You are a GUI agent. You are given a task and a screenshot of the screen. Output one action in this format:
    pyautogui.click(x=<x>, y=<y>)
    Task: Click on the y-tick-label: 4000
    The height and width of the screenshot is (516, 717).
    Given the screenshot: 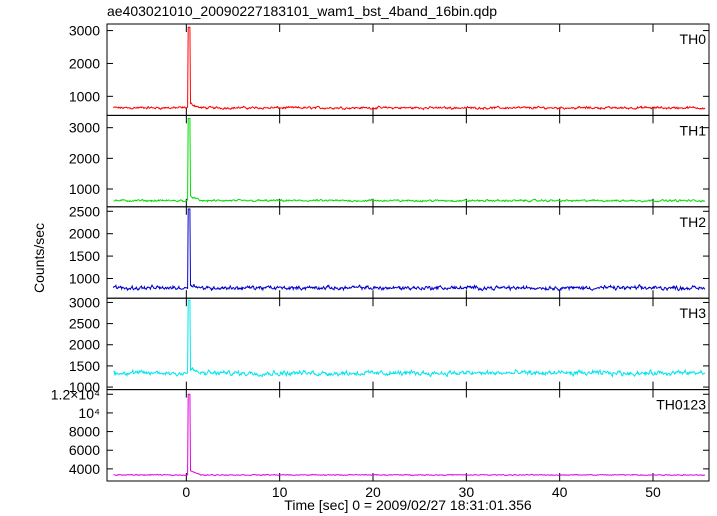 What is the action you would take?
    pyautogui.click(x=84, y=469)
    